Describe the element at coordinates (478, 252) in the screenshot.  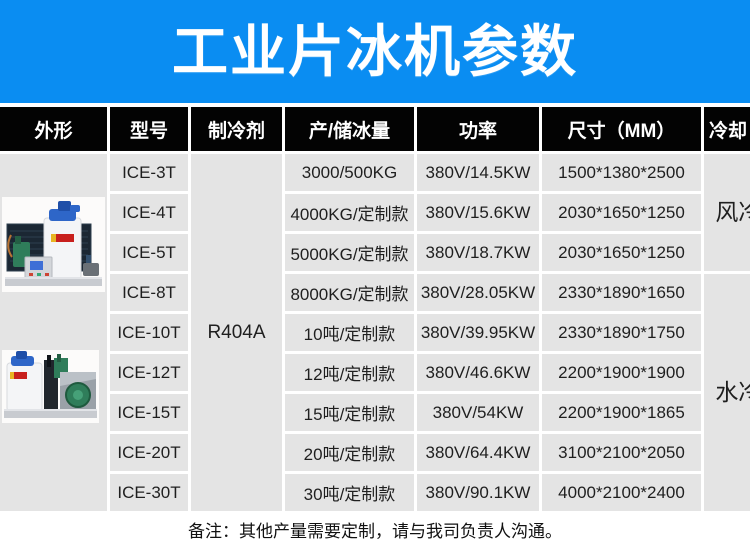
I see `power-cell: 380V/18.7KW` at that location.